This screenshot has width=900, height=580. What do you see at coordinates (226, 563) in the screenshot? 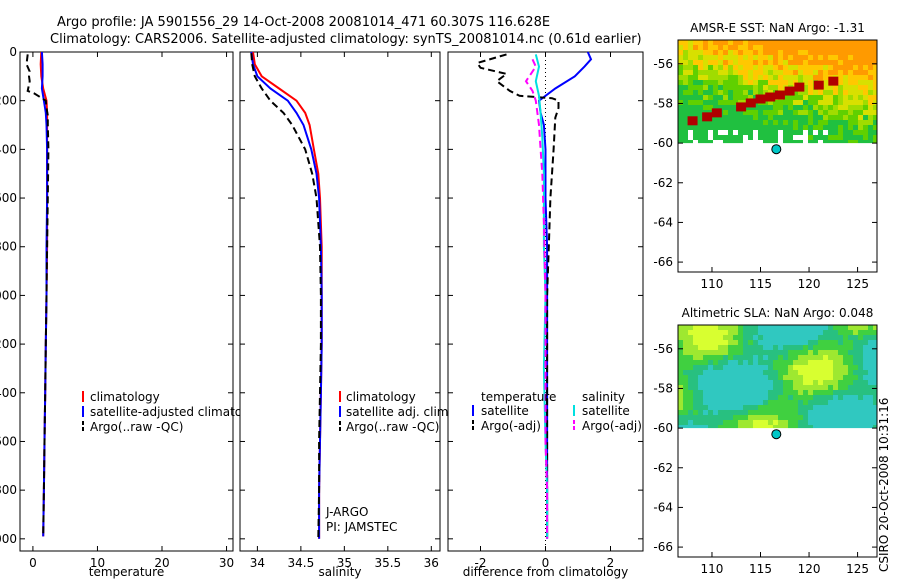
I see `x-tick-label: 30` at bounding box center [226, 563].